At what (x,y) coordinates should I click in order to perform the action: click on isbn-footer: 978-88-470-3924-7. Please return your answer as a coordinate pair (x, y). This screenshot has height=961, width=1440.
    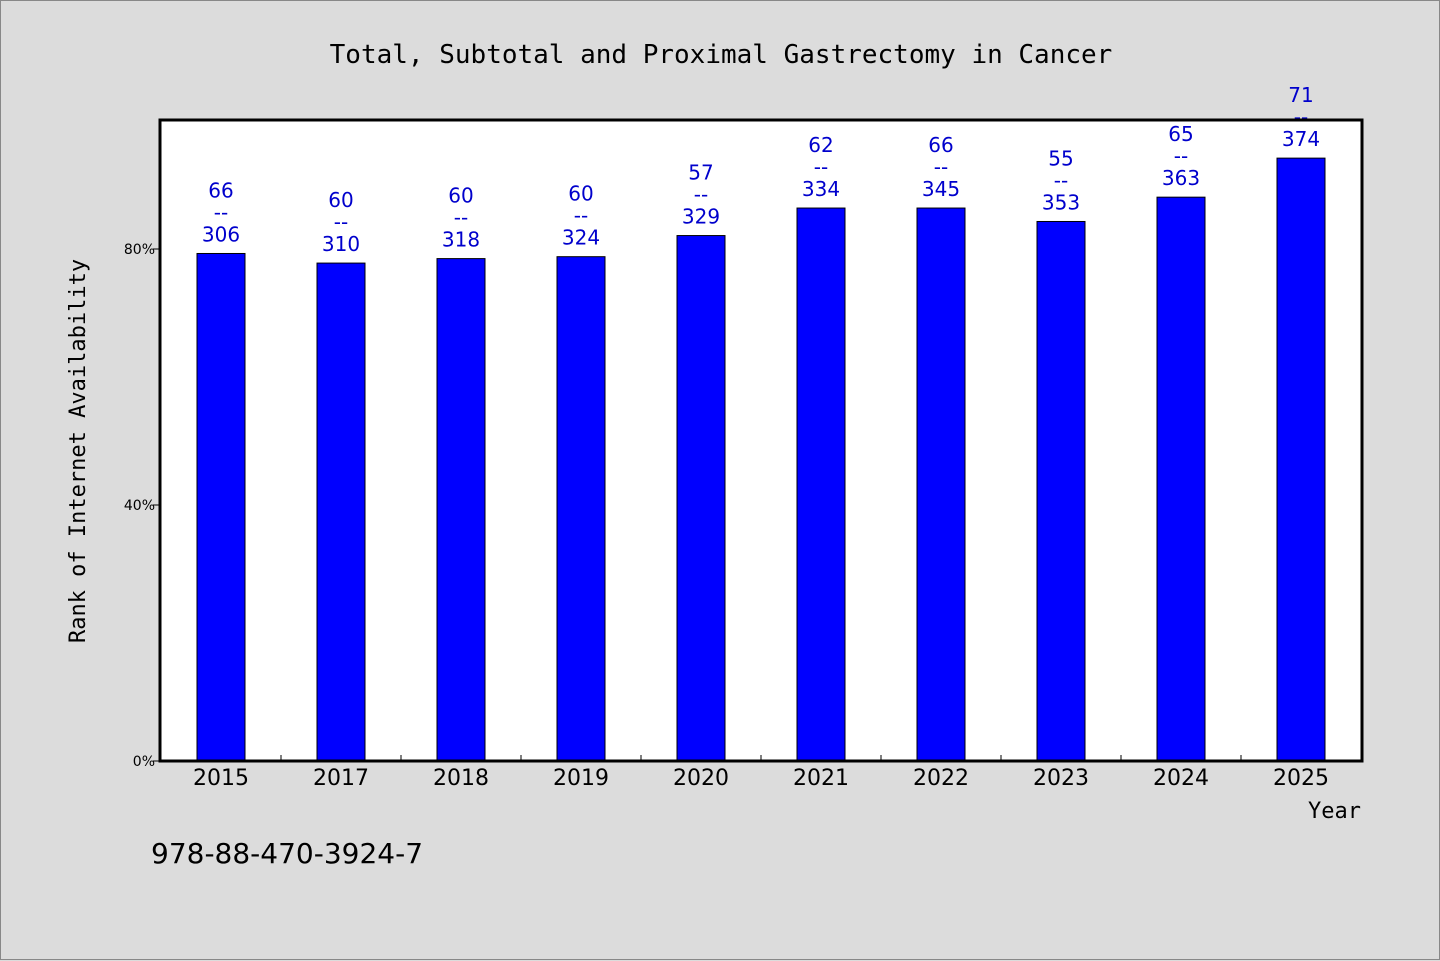
    Looking at the image, I should click on (287, 853).